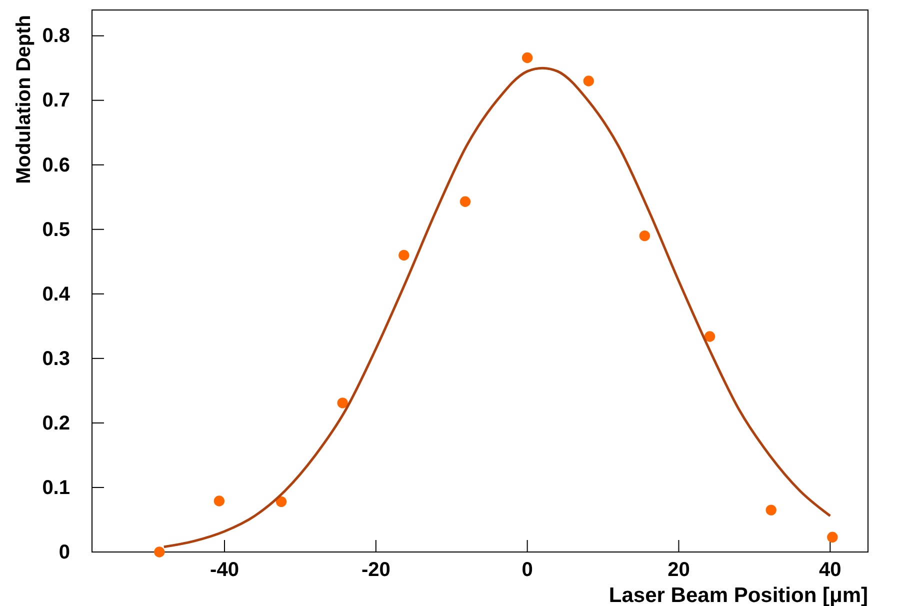 Image resolution: width=898 pixels, height=606 pixels. What do you see at coordinates (224, 570) in the screenshot?
I see `x-tick-label: -40` at bounding box center [224, 570].